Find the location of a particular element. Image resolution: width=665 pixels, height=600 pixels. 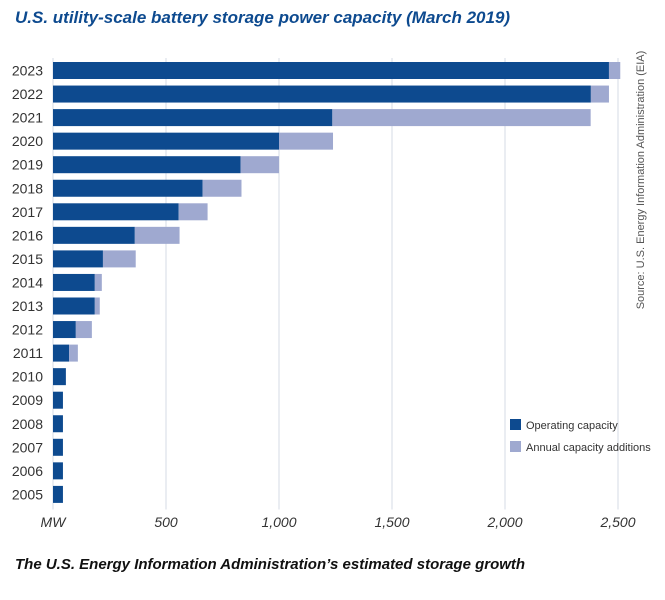

x-tick-label: 1,500 is located at coordinates (391, 522).